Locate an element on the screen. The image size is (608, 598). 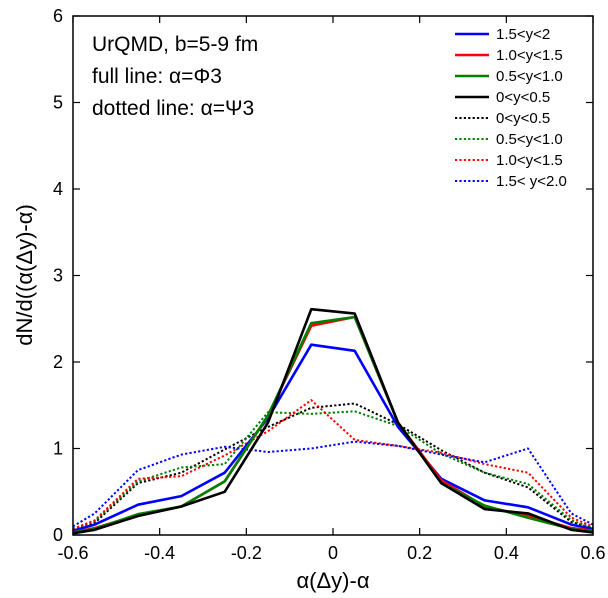
x-tick-label: 0.6 is located at coordinates (592, 553).